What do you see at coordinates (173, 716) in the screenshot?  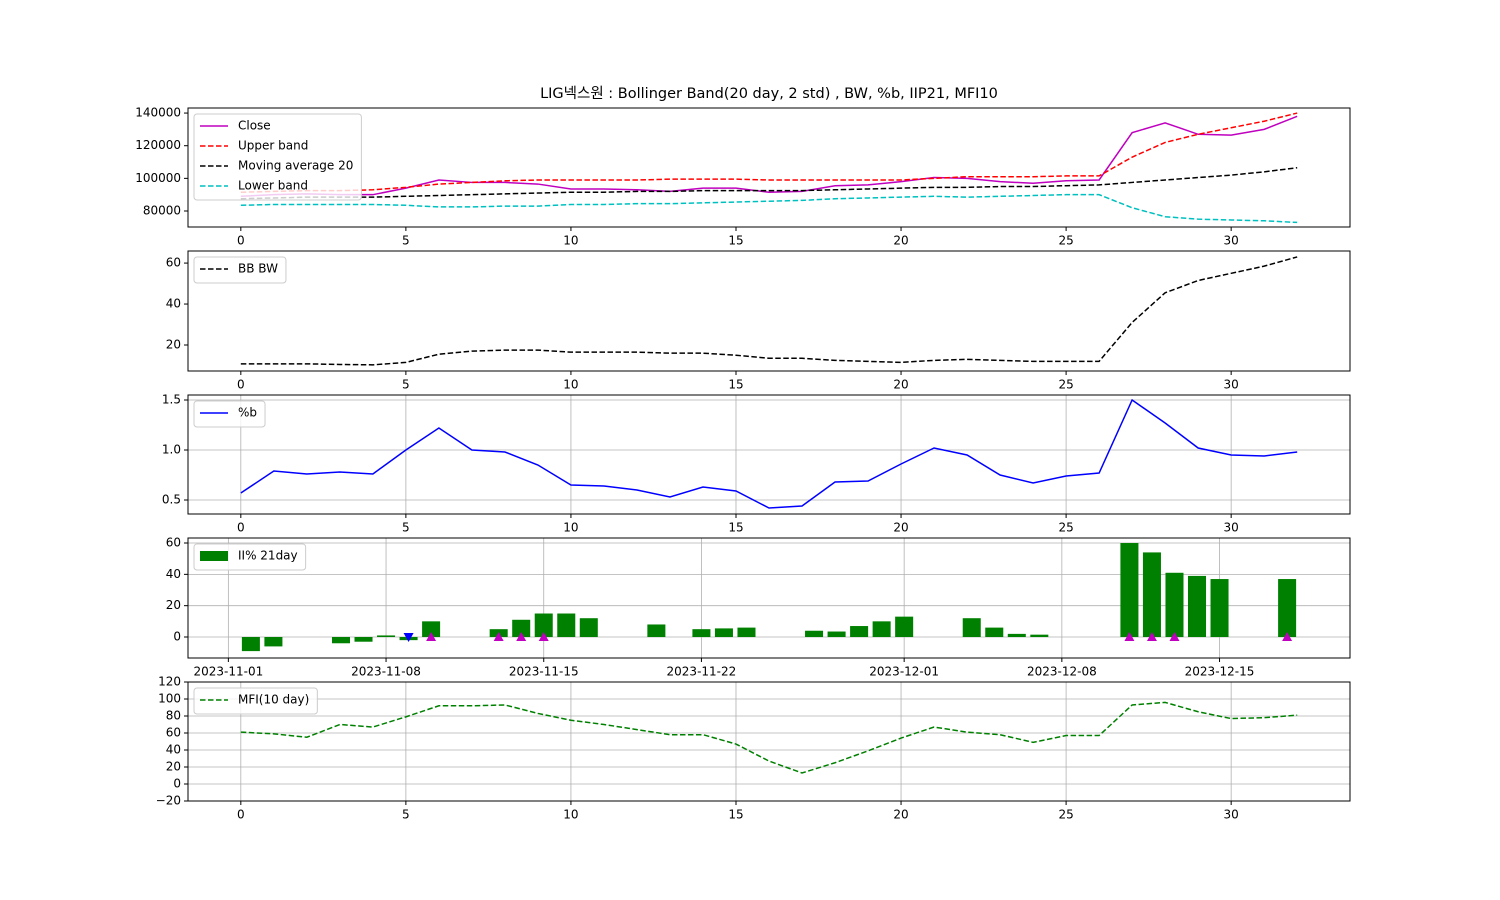 I see `y-tick-label: 80` at bounding box center [173, 716].